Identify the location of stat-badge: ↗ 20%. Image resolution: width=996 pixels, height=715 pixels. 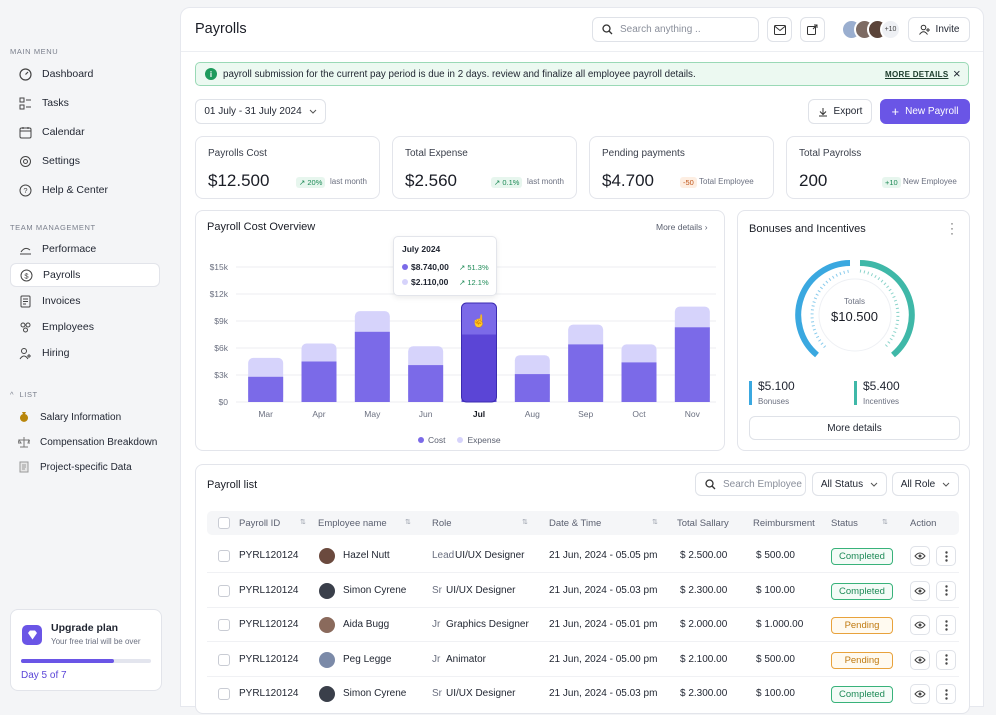
(311, 182).